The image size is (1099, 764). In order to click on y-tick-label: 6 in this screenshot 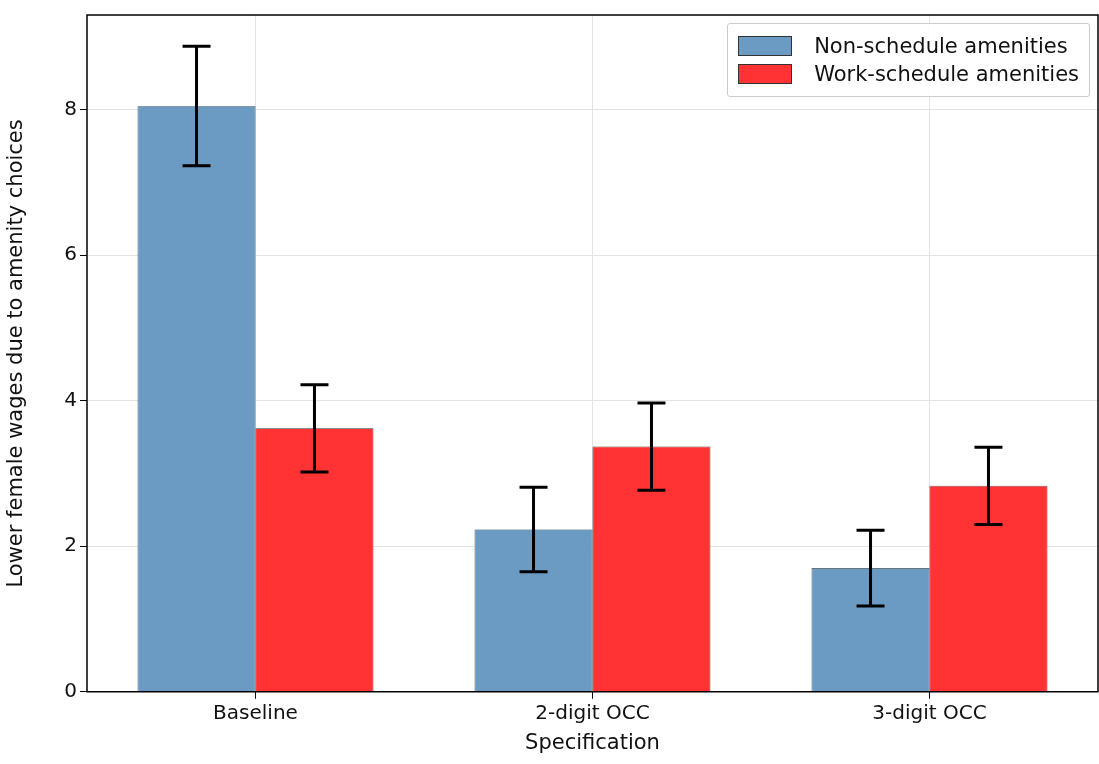, I will do `click(70, 253)`.